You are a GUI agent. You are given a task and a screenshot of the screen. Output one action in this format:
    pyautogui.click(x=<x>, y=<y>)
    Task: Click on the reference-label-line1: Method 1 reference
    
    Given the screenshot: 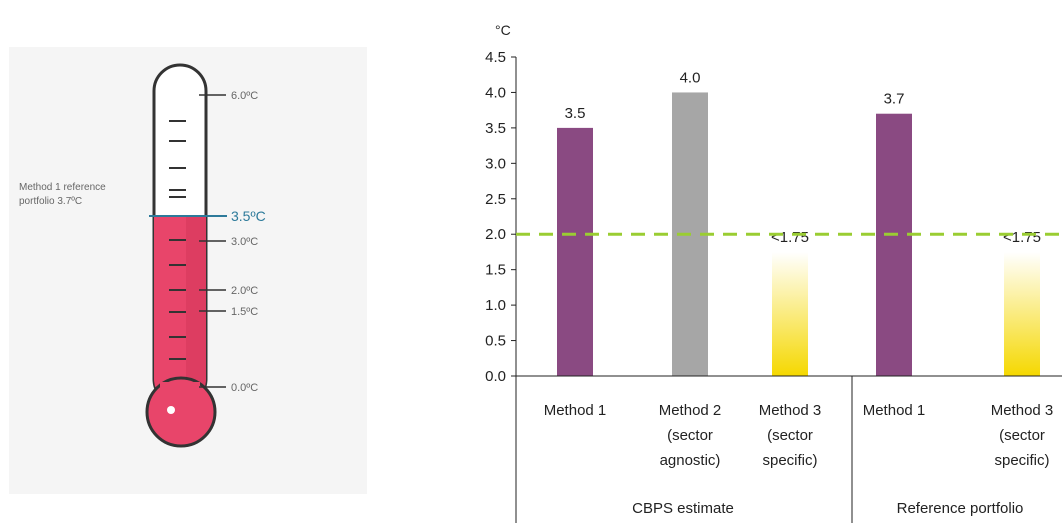 What is the action you would take?
    pyautogui.click(x=62, y=187)
    